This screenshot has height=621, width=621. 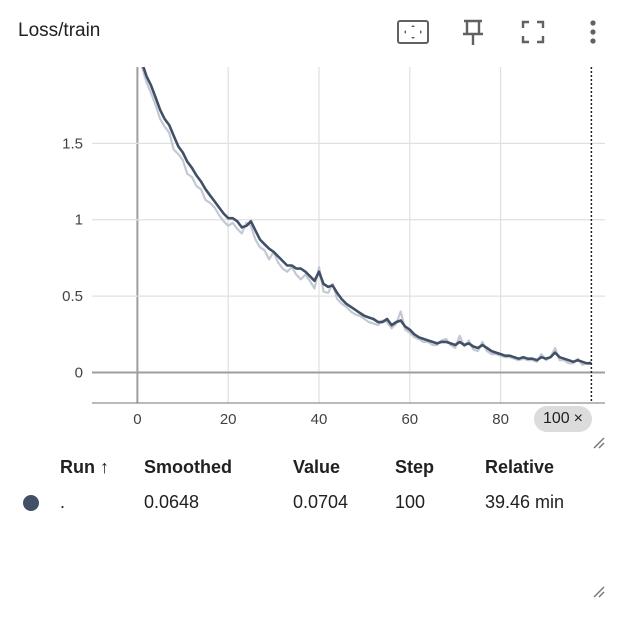 What do you see at coordinates (319, 419) in the screenshot?
I see `x-tick-label: 40` at bounding box center [319, 419].